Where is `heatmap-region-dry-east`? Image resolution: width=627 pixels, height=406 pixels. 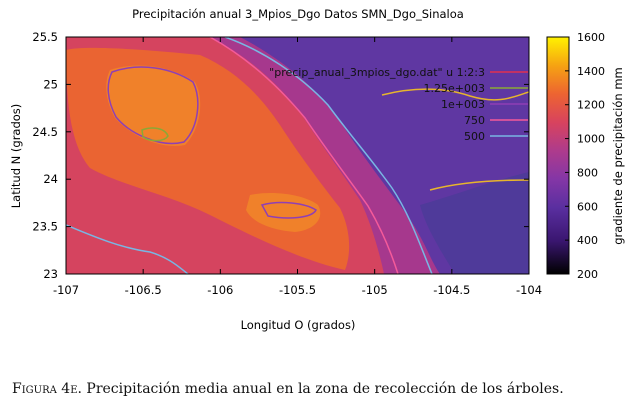
heatmap-region-dry-east is located at coordinates (474, 223).